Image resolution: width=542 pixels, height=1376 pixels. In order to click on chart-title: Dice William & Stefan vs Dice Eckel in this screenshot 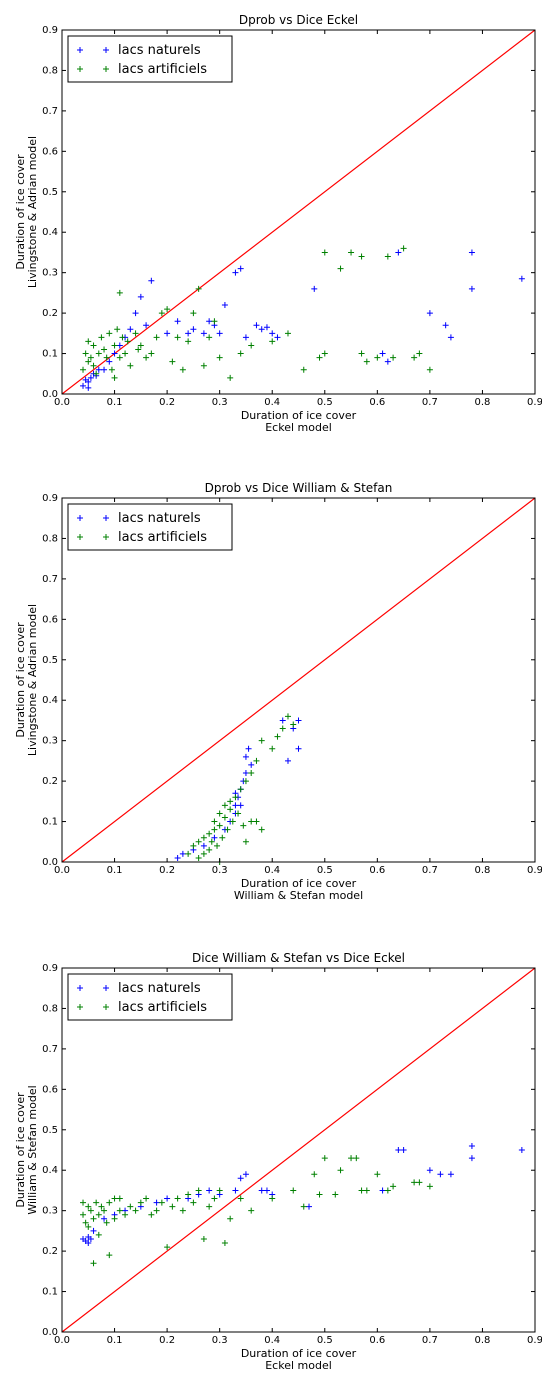, I will do `click(298, 958)`.